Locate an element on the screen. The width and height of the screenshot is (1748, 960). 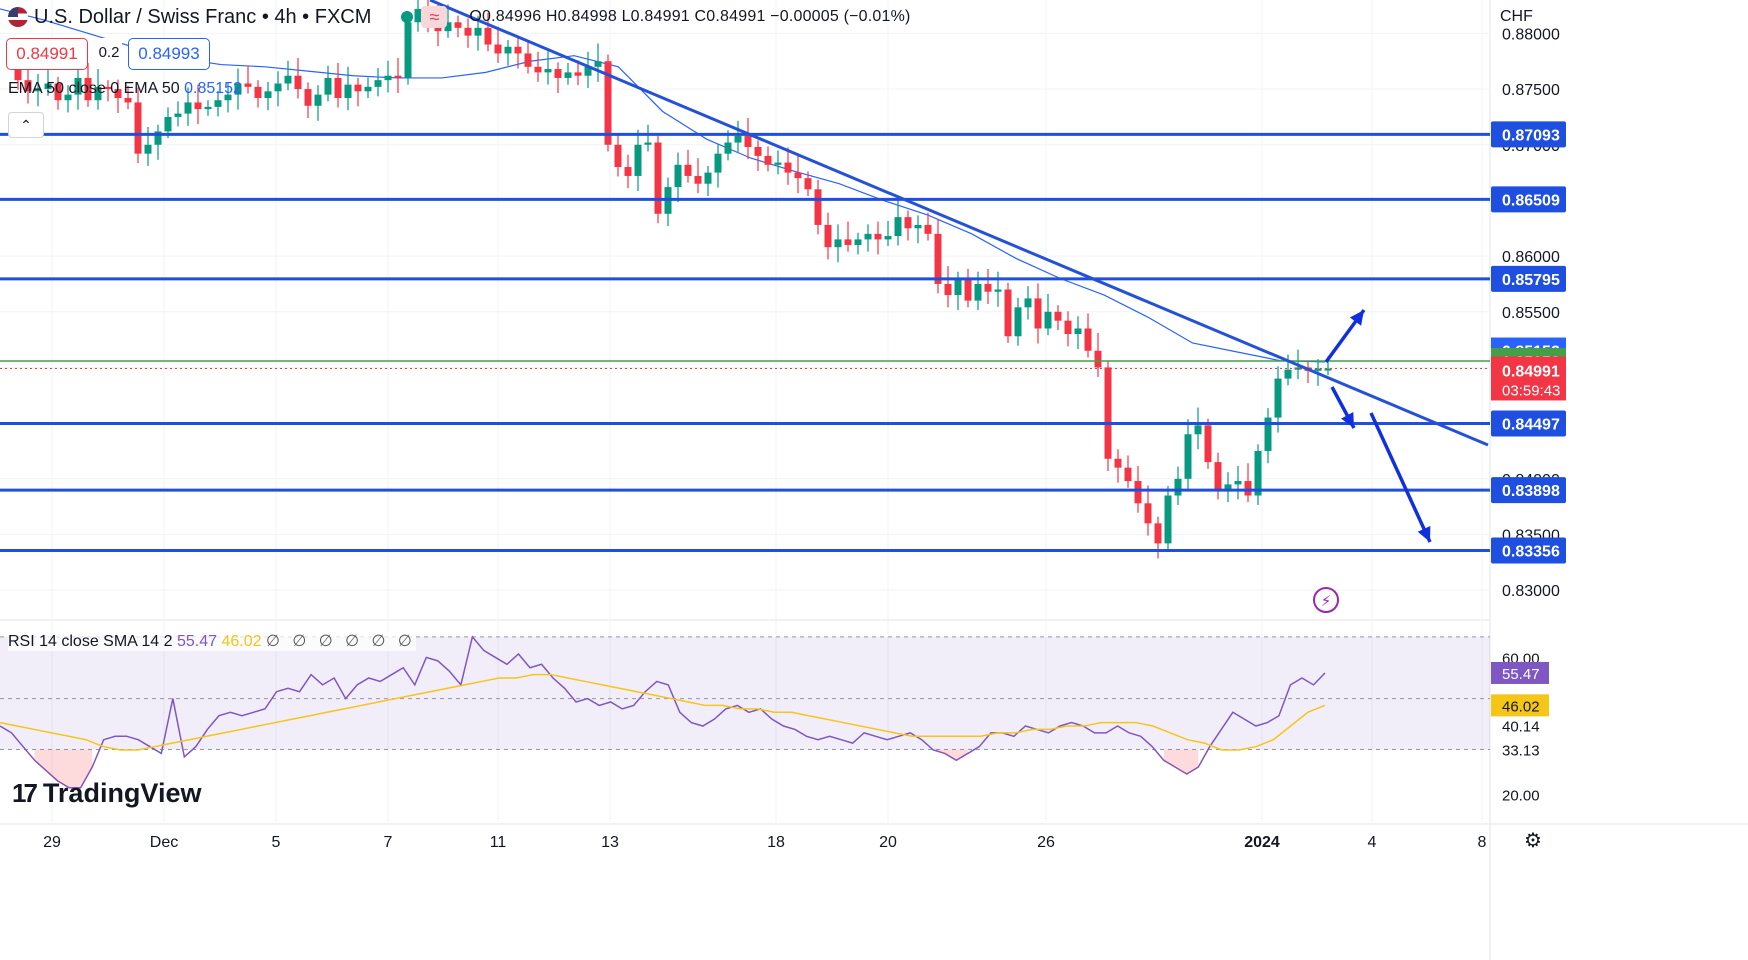
brand-name: TradingView is located at coordinates (122, 793).